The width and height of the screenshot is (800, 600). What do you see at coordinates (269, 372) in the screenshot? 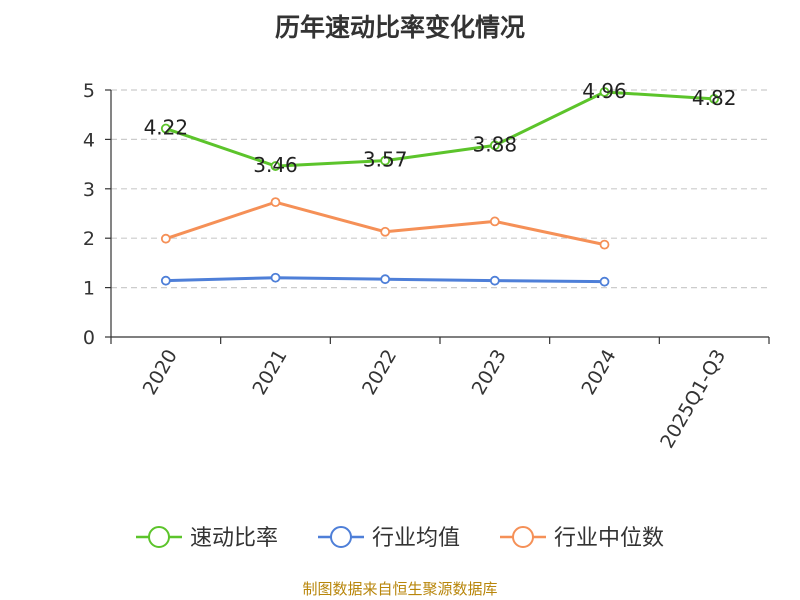
I see `x-tick-label: 2021` at bounding box center [269, 372].